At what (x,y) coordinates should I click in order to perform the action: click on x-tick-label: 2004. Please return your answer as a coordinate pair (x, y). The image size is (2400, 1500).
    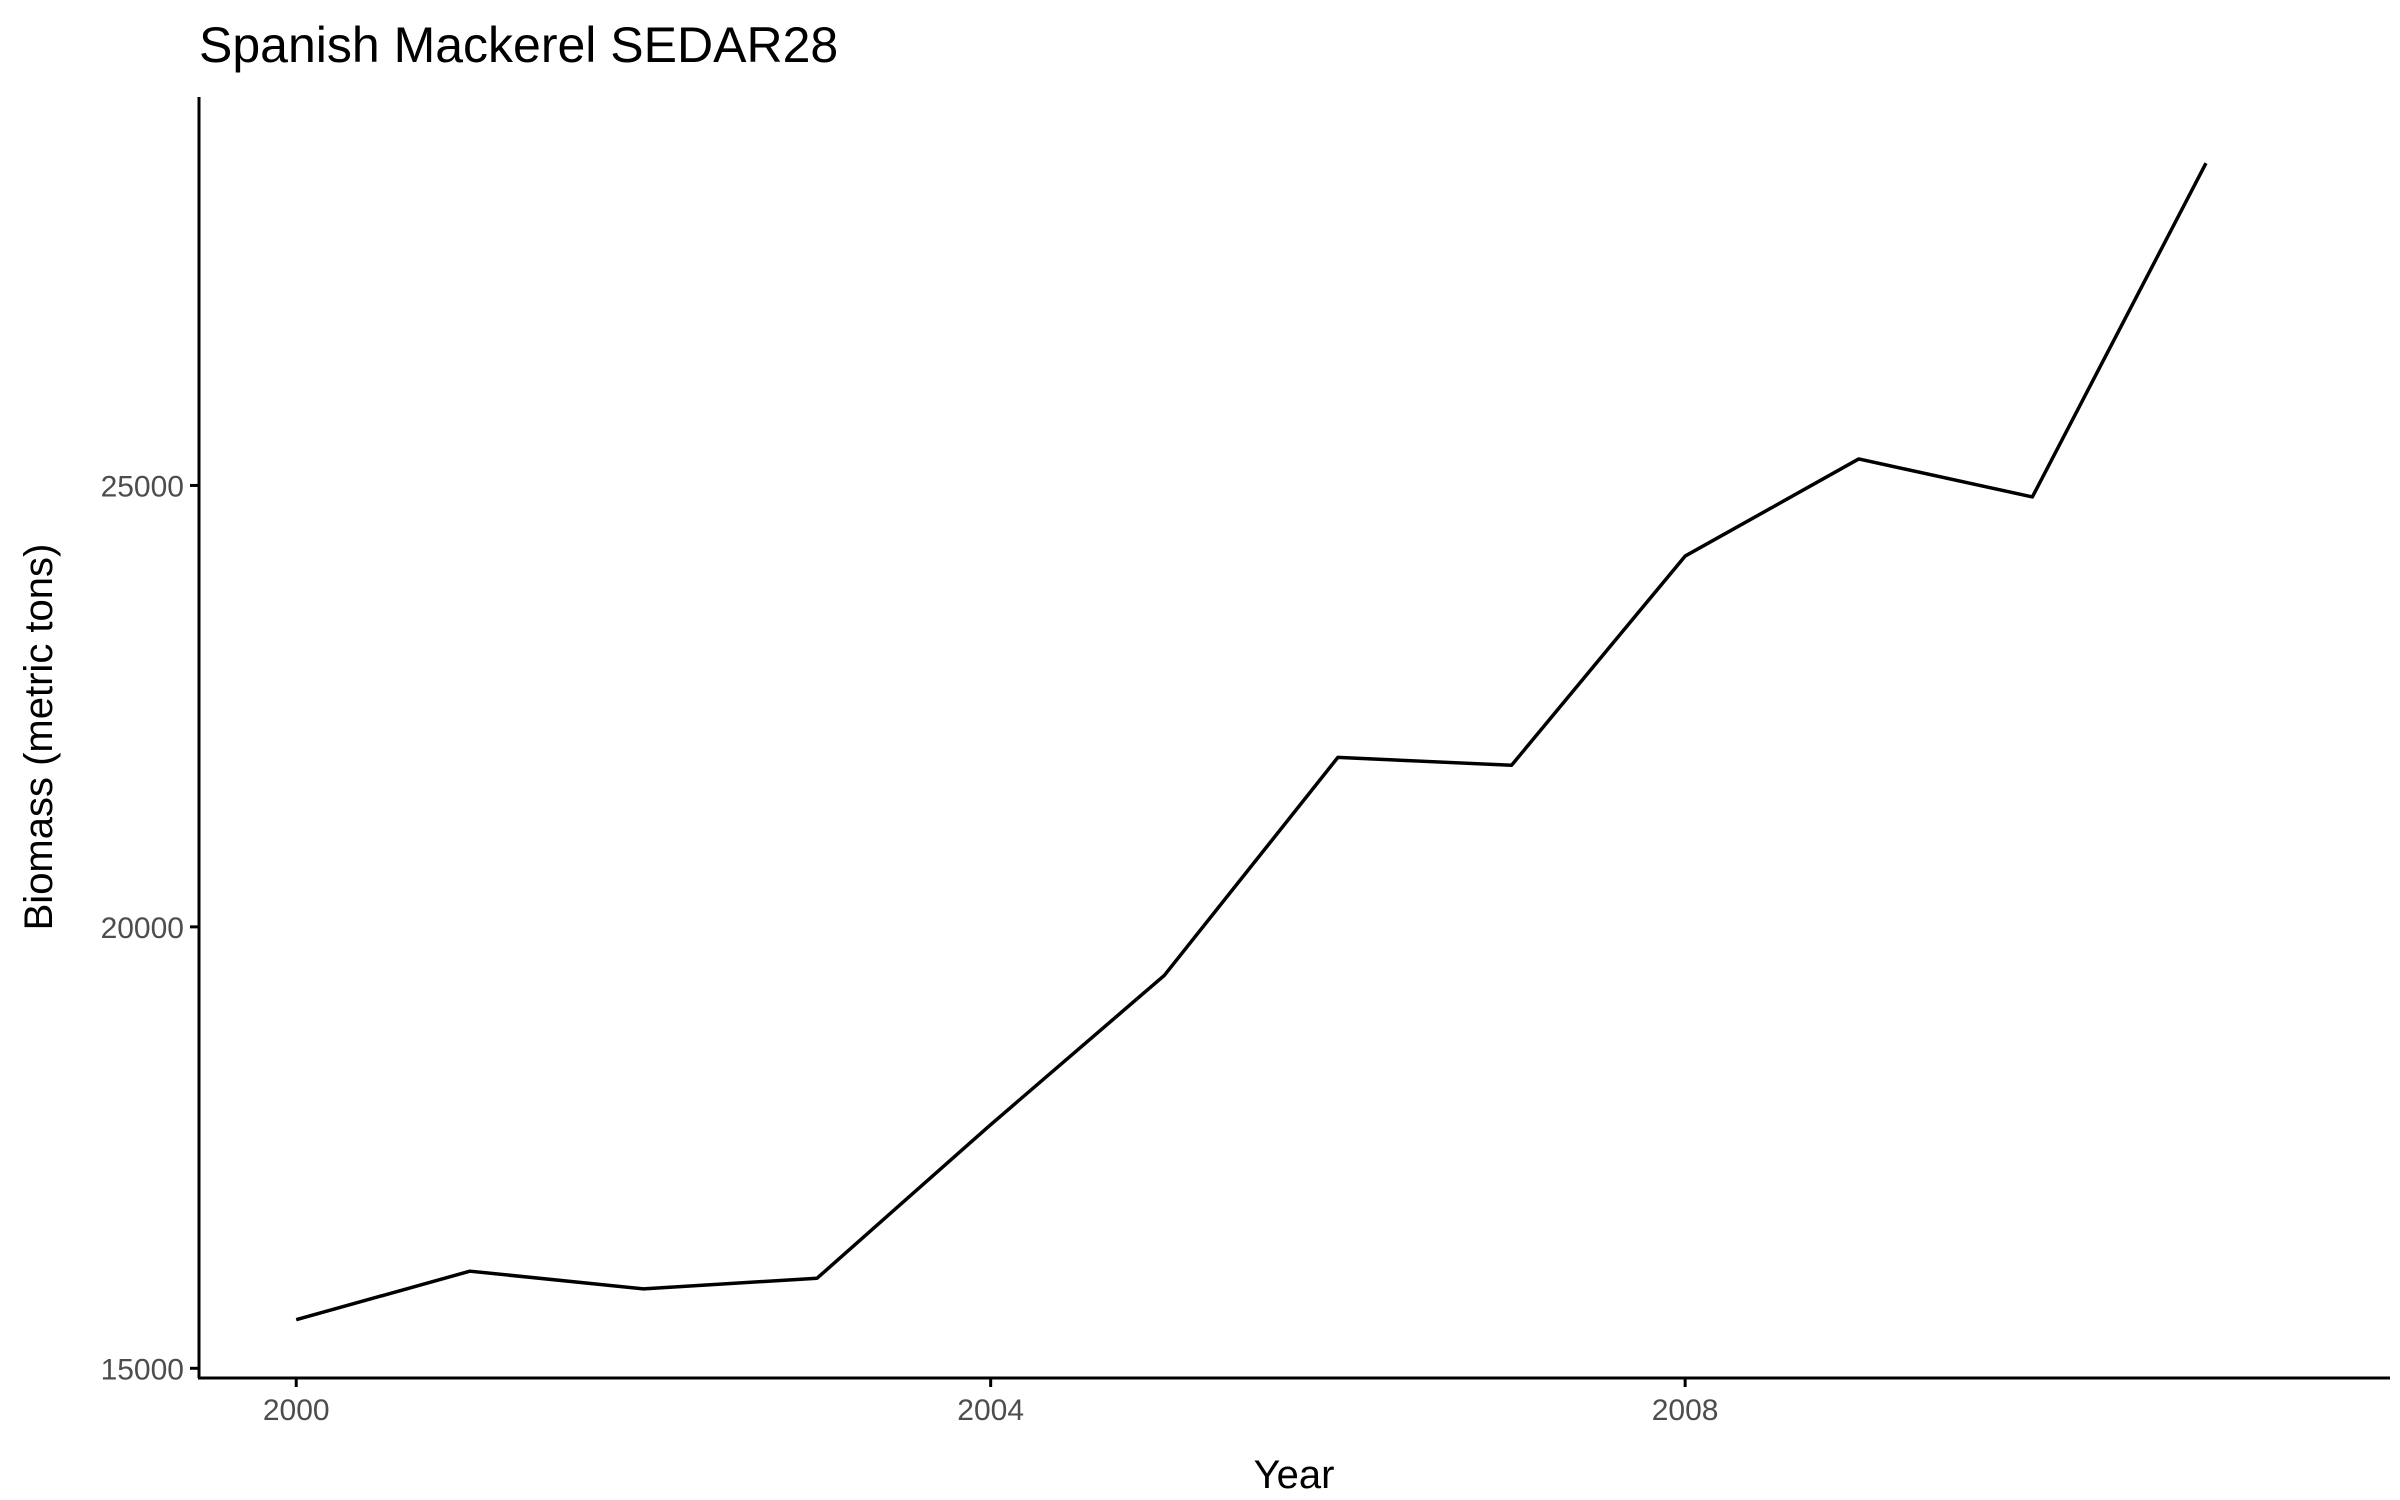
    Looking at the image, I should click on (990, 1410).